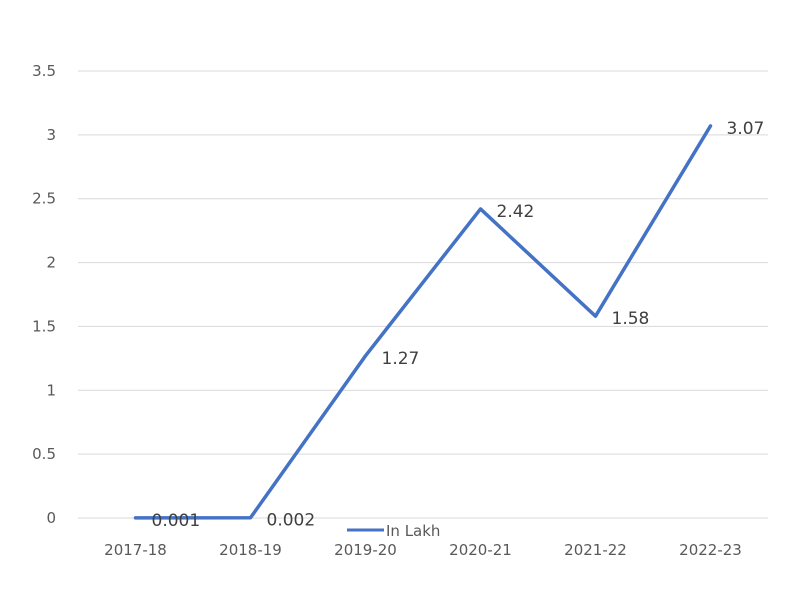 This screenshot has width=789, height=604. What do you see at coordinates (44, 71) in the screenshot?
I see `y-tick-label: 3.5` at bounding box center [44, 71].